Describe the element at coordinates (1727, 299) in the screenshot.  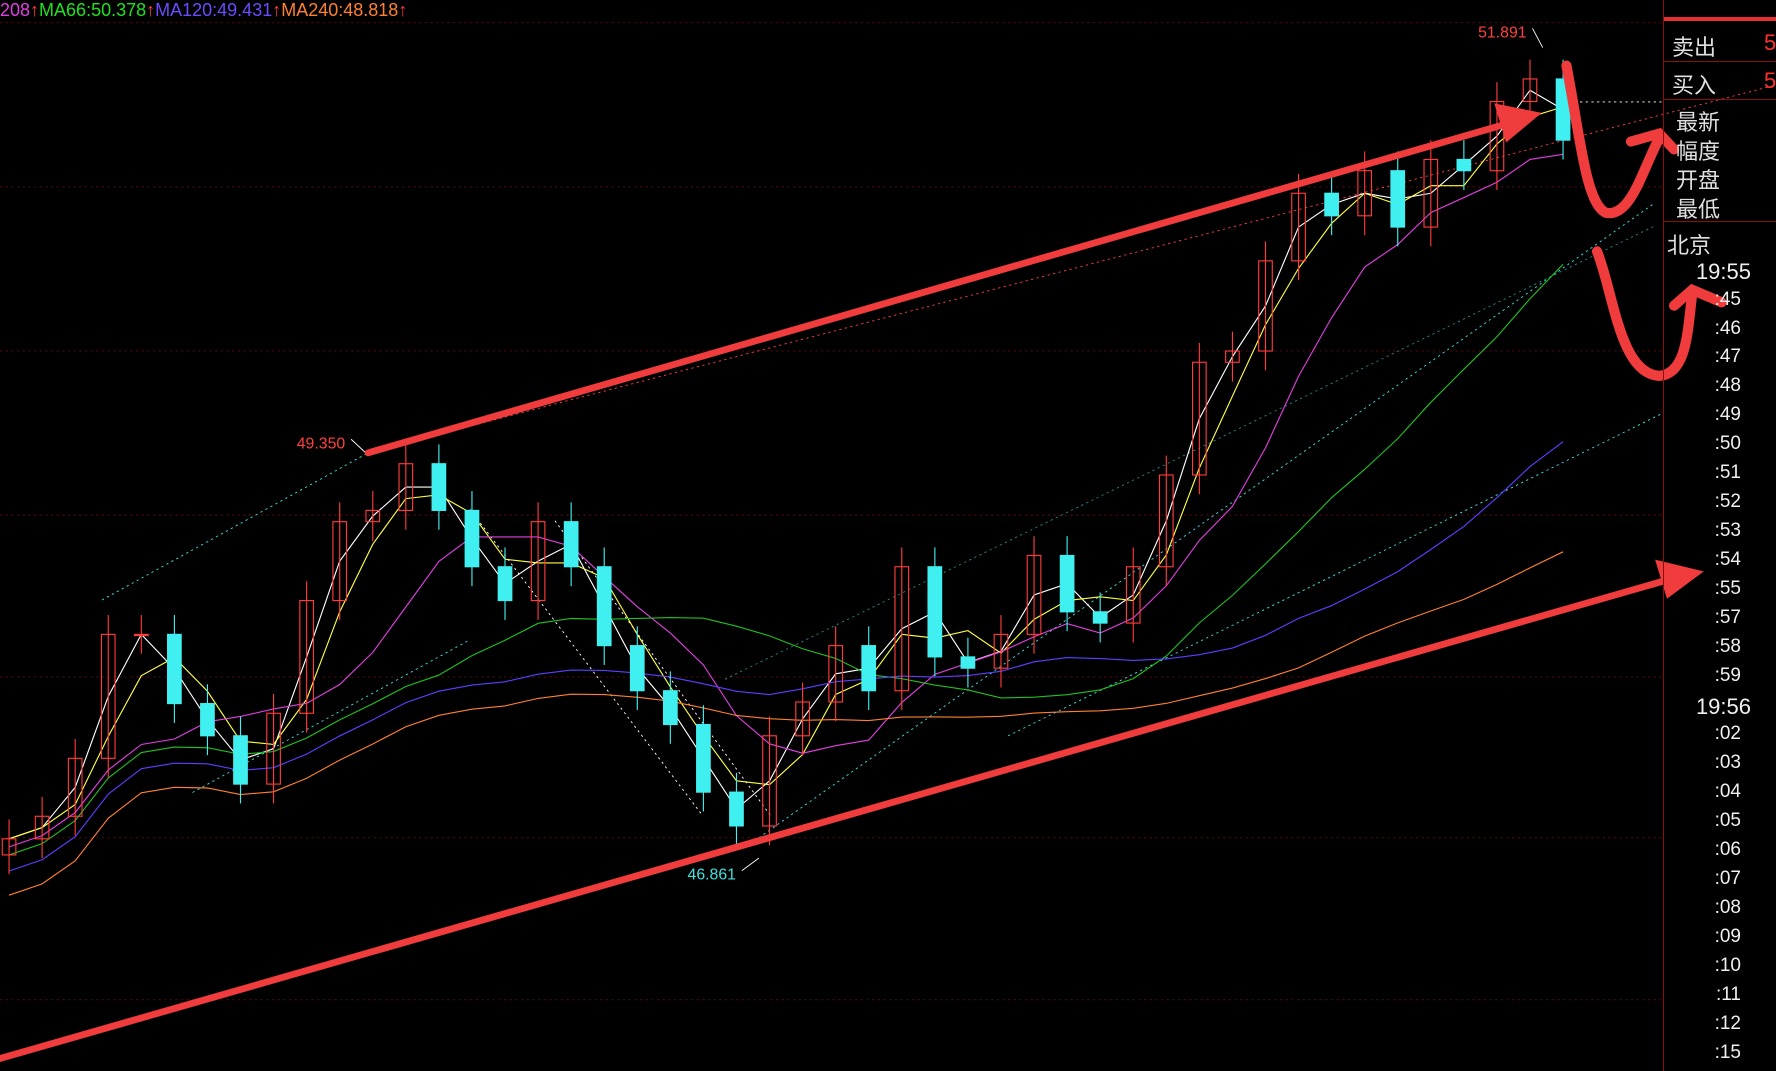
I see `time-label: :45` at that location.